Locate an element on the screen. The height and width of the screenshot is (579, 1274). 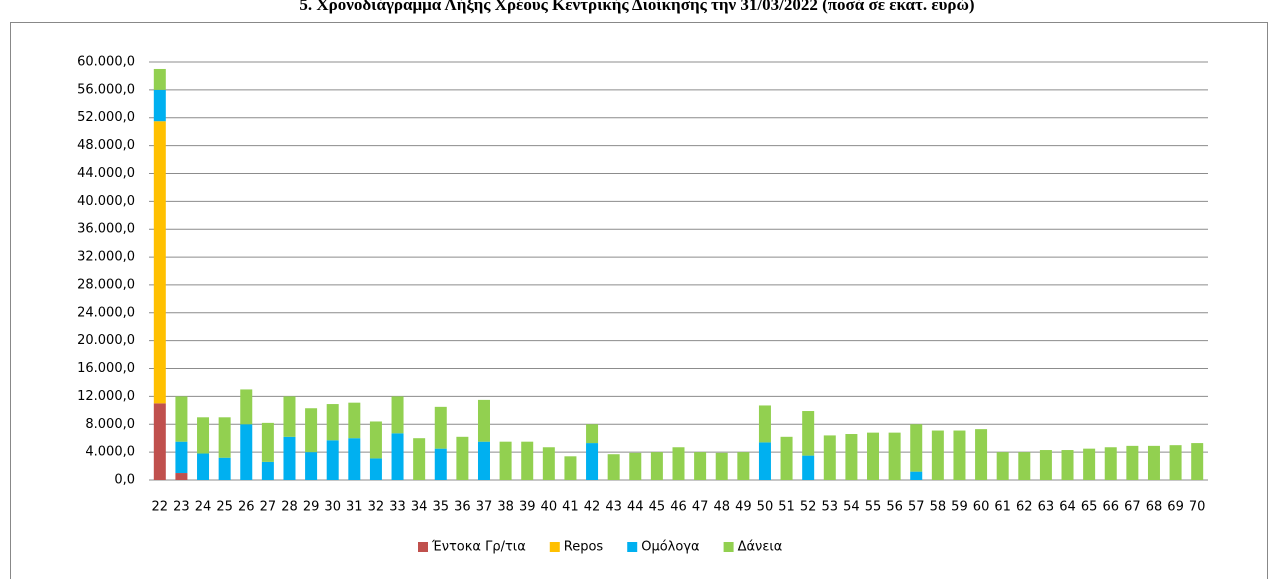
x-tick-label: 39 is located at coordinates (527, 507).